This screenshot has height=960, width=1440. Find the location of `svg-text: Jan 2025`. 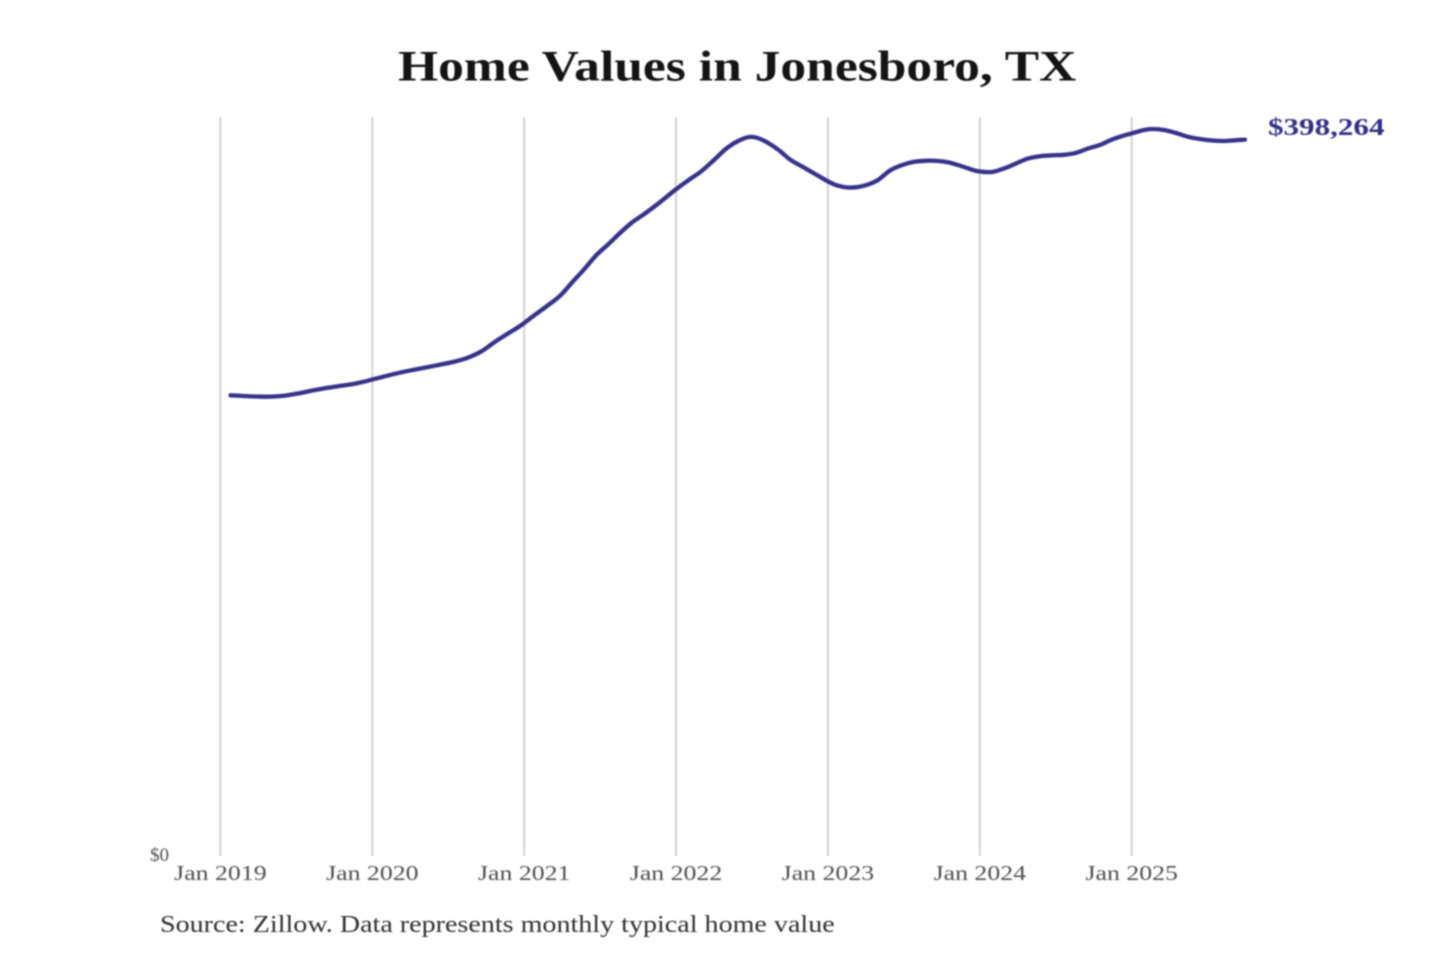

svg-text: Jan 2025 is located at coordinates (1131, 873).